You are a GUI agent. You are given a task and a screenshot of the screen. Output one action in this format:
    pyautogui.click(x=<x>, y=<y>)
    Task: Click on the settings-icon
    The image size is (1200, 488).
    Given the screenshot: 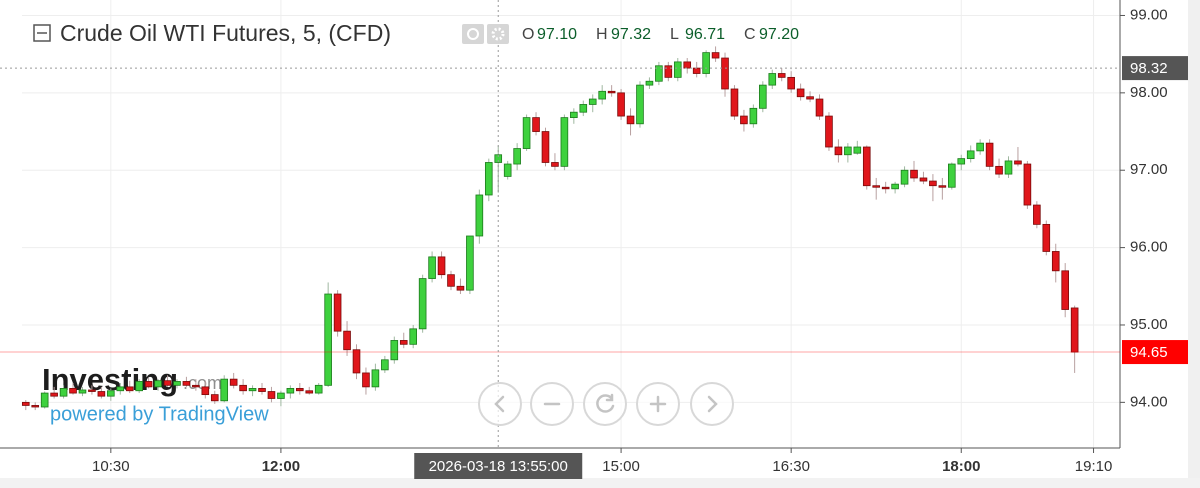 What is the action you would take?
    pyautogui.click(x=498, y=34)
    